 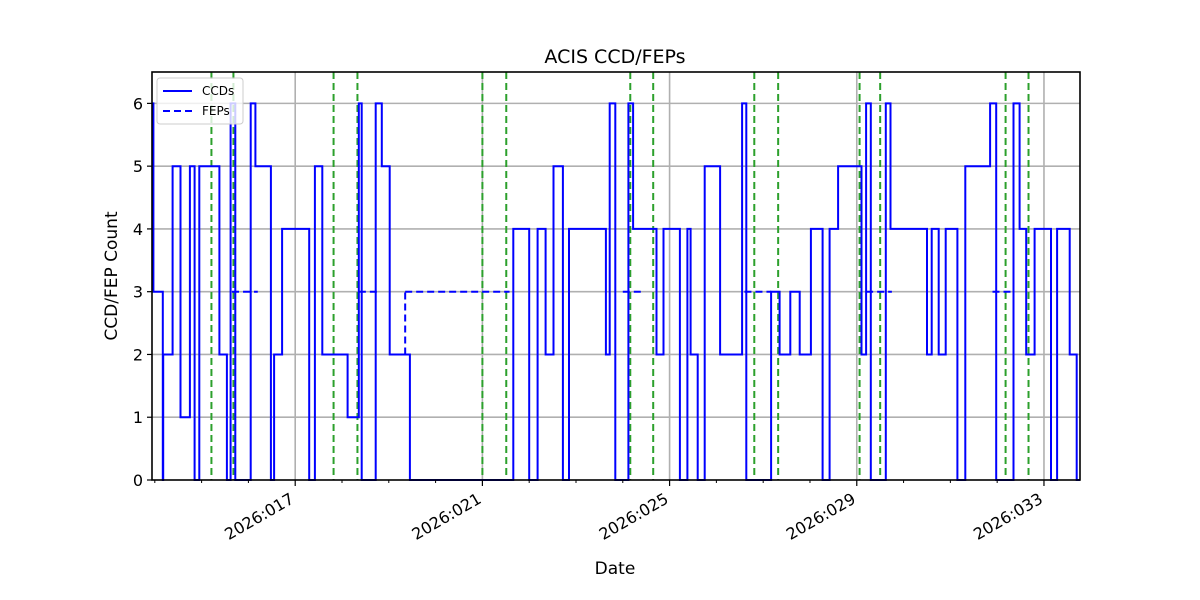 I want to click on y-tick-label: 4, so click(x=138, y=229).